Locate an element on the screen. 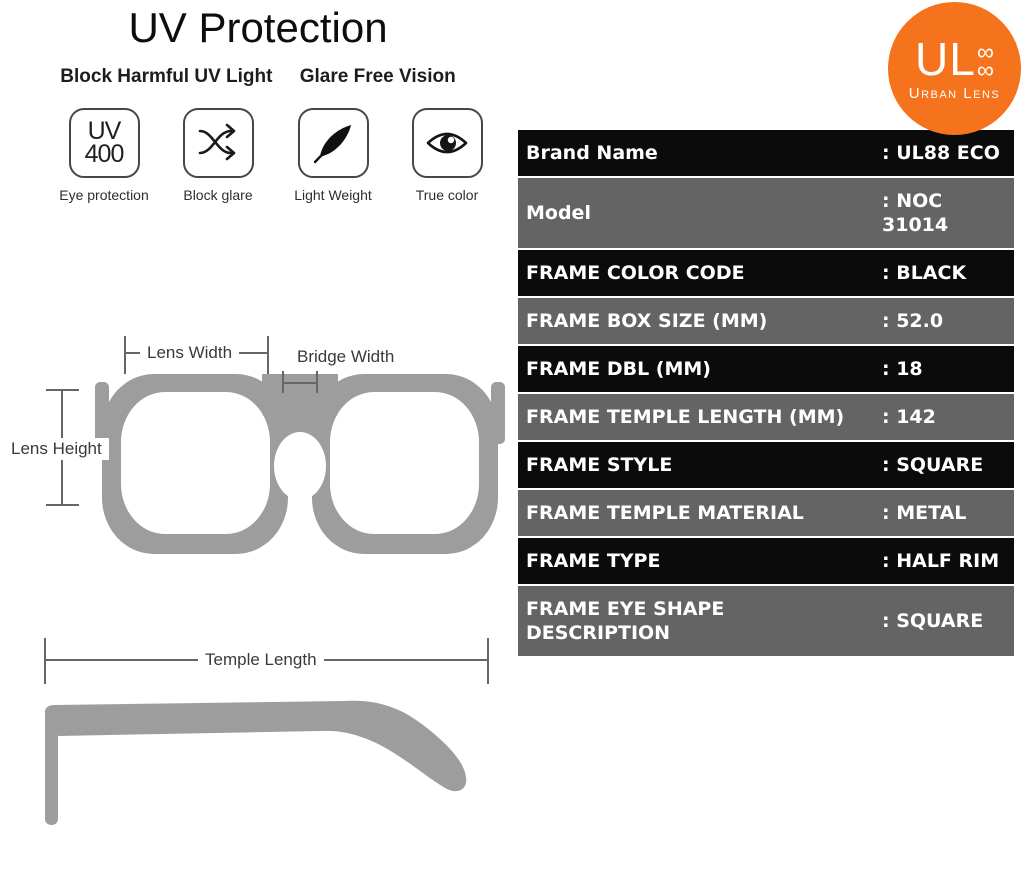 The height and width of the screenshot is (886, 1024). spec-label: Model is located at coordinates (558, 213).